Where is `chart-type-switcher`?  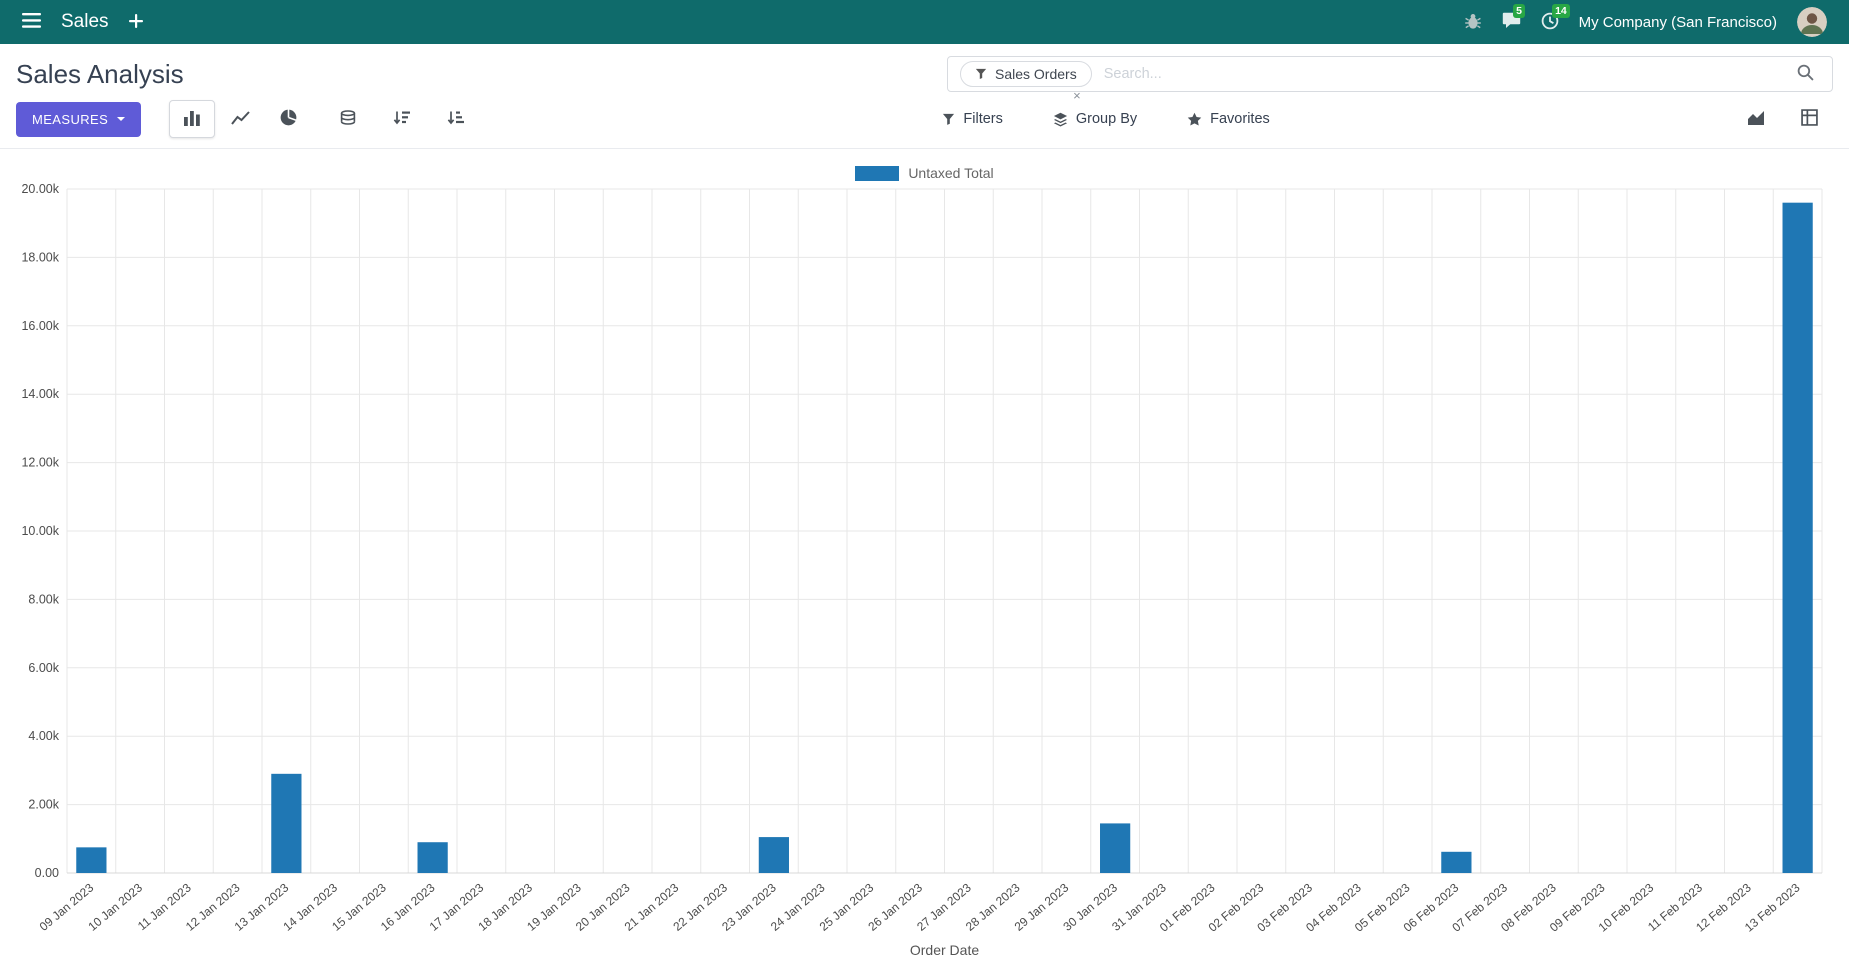 chart-type-switcher is located at coordinates (240, 119).